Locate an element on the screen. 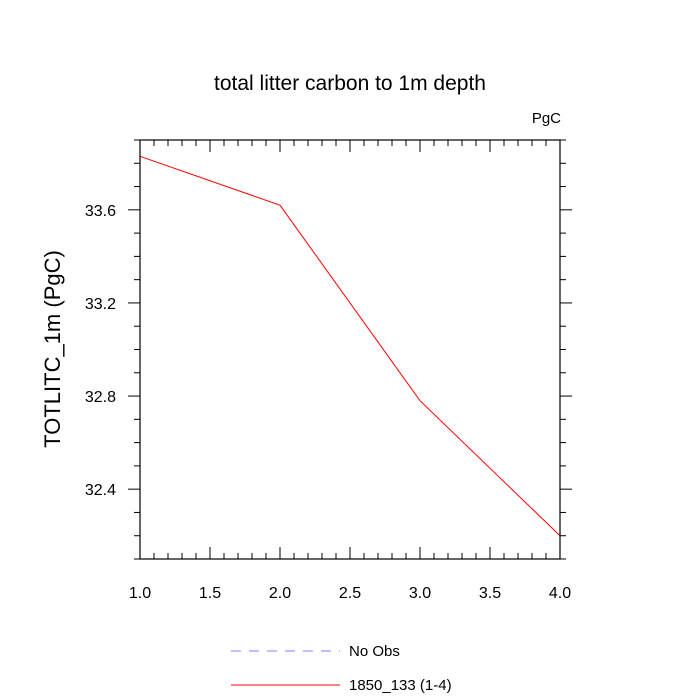  chart-title: total litter carbon to 1m depth is located at coordinates (350, 83).